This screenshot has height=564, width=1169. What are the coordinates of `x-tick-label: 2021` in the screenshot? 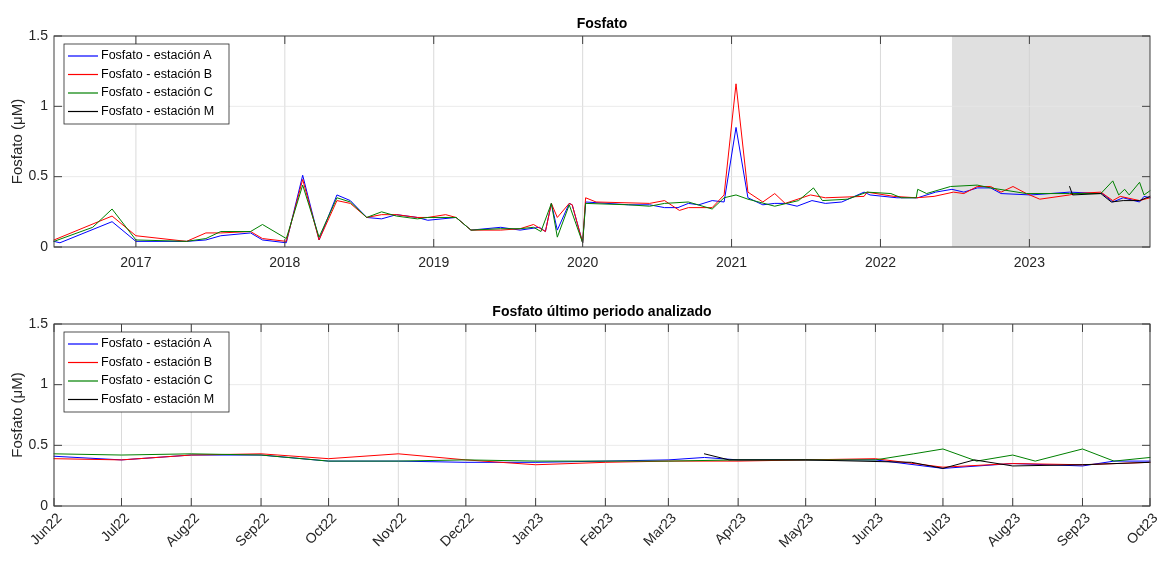 It's located at (731, 262).